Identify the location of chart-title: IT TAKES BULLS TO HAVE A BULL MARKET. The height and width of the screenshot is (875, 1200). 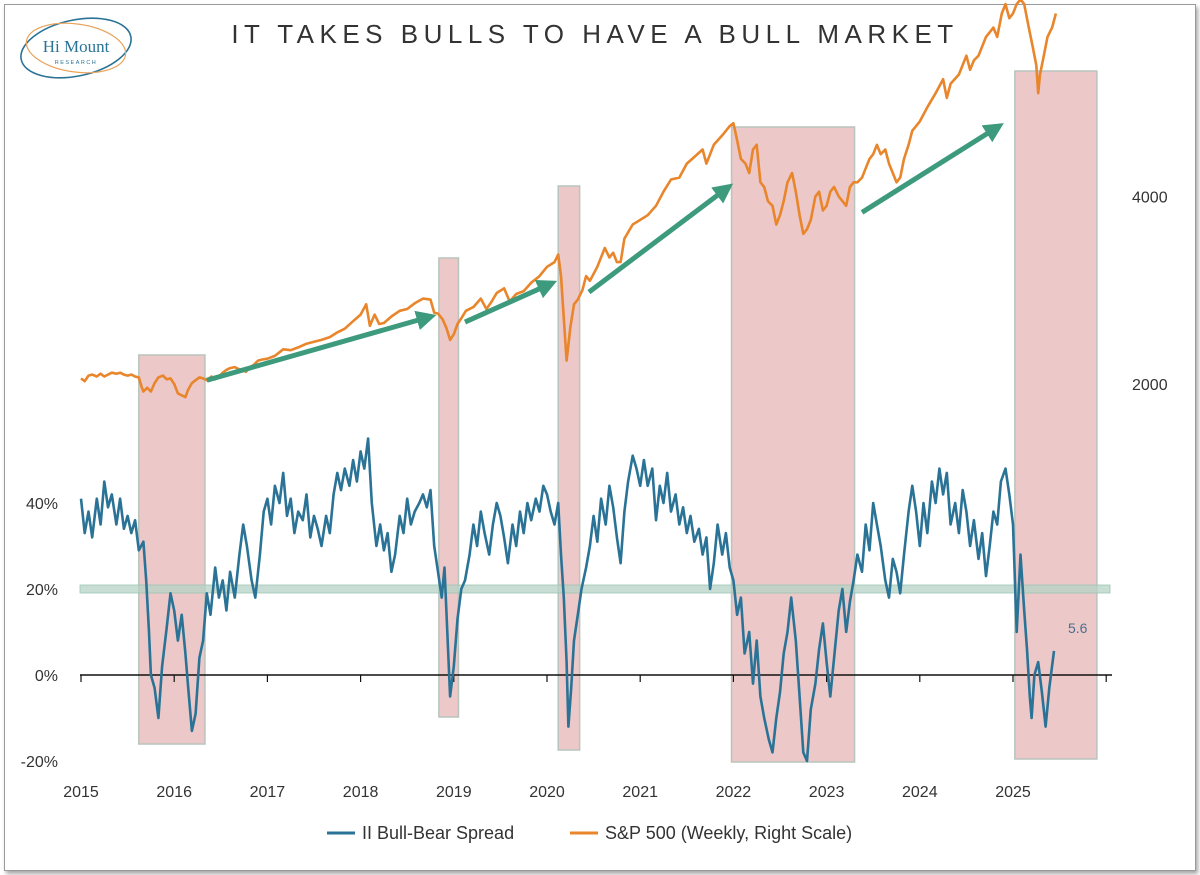
(594, 34).